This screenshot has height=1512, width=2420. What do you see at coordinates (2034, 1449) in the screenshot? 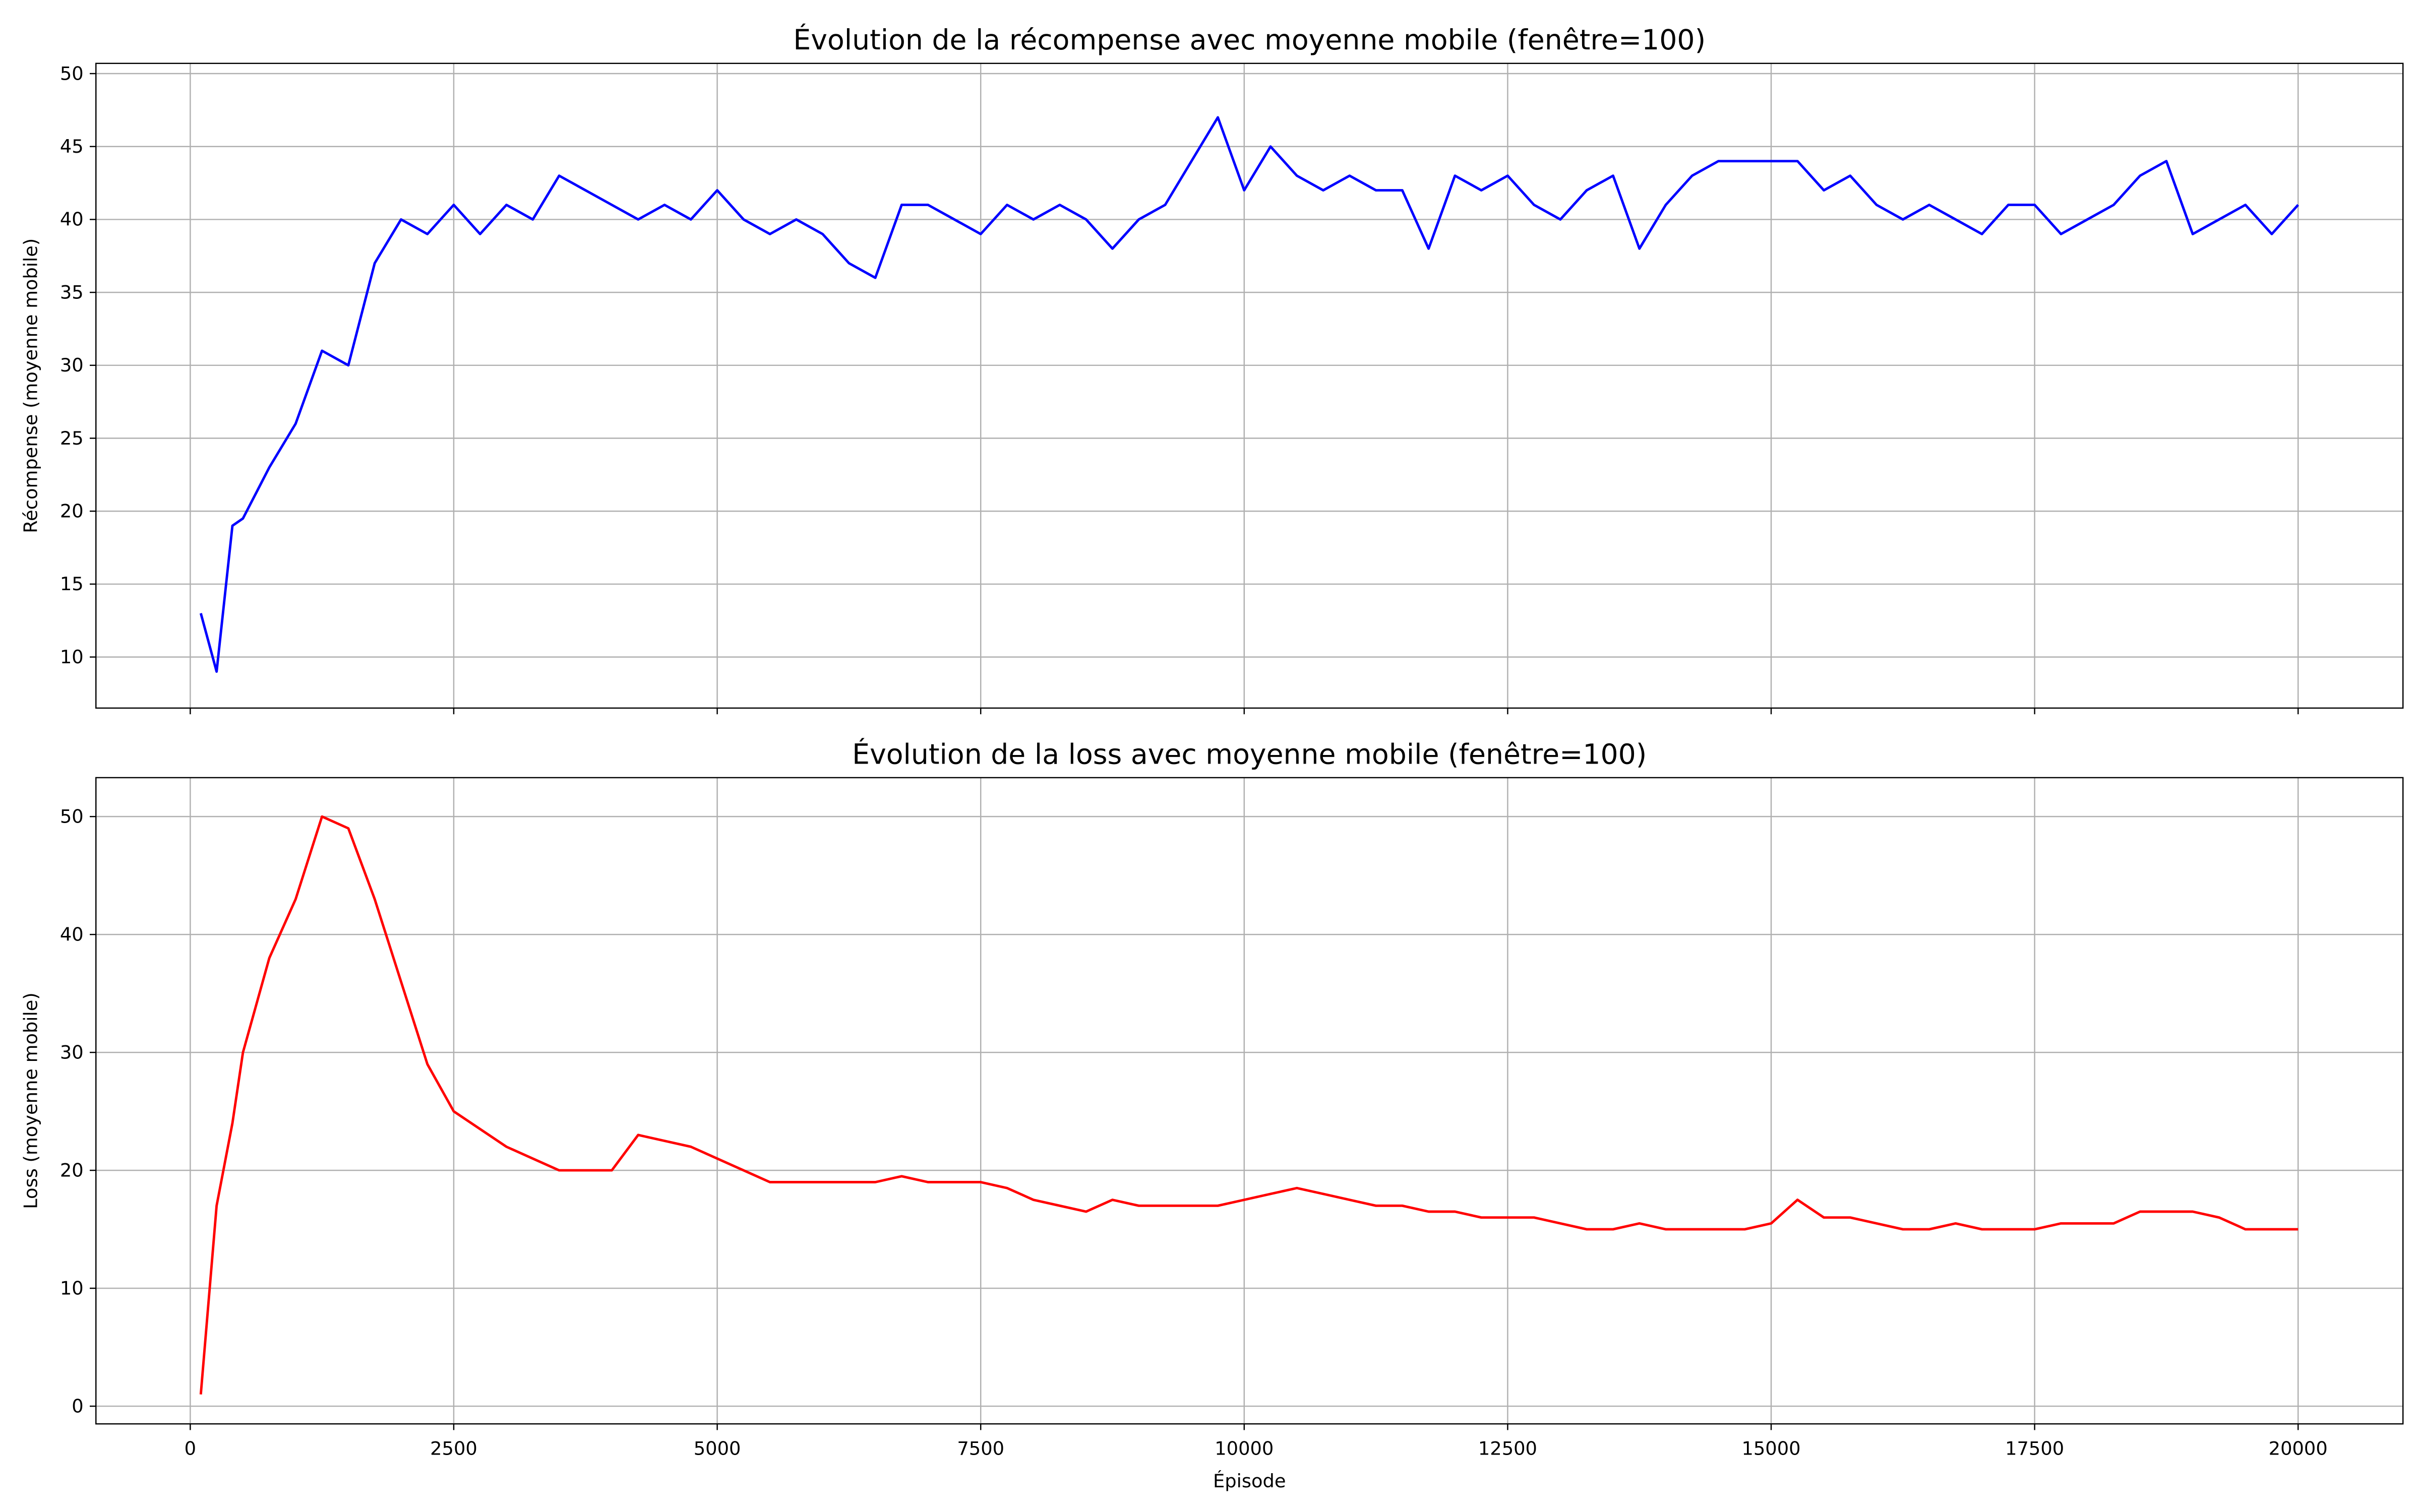
I see `x-tick-label: 17500` at bounding box center [2034, 1449].